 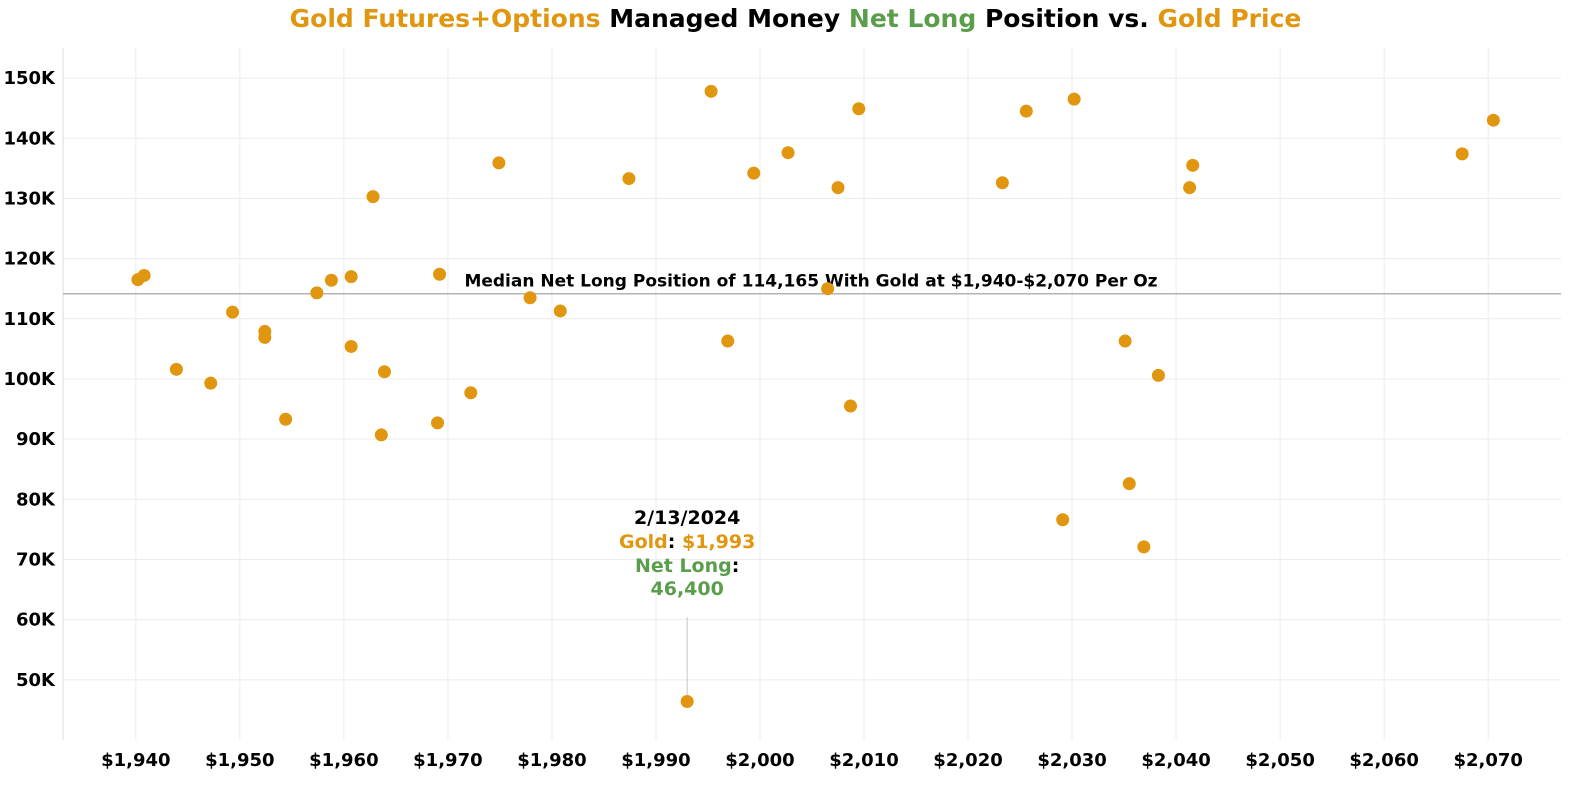 What do you see at coordinates (551, 760) in the screenshot?
I see `x-tick-label: $1,980` at bounding box center [551, 760].